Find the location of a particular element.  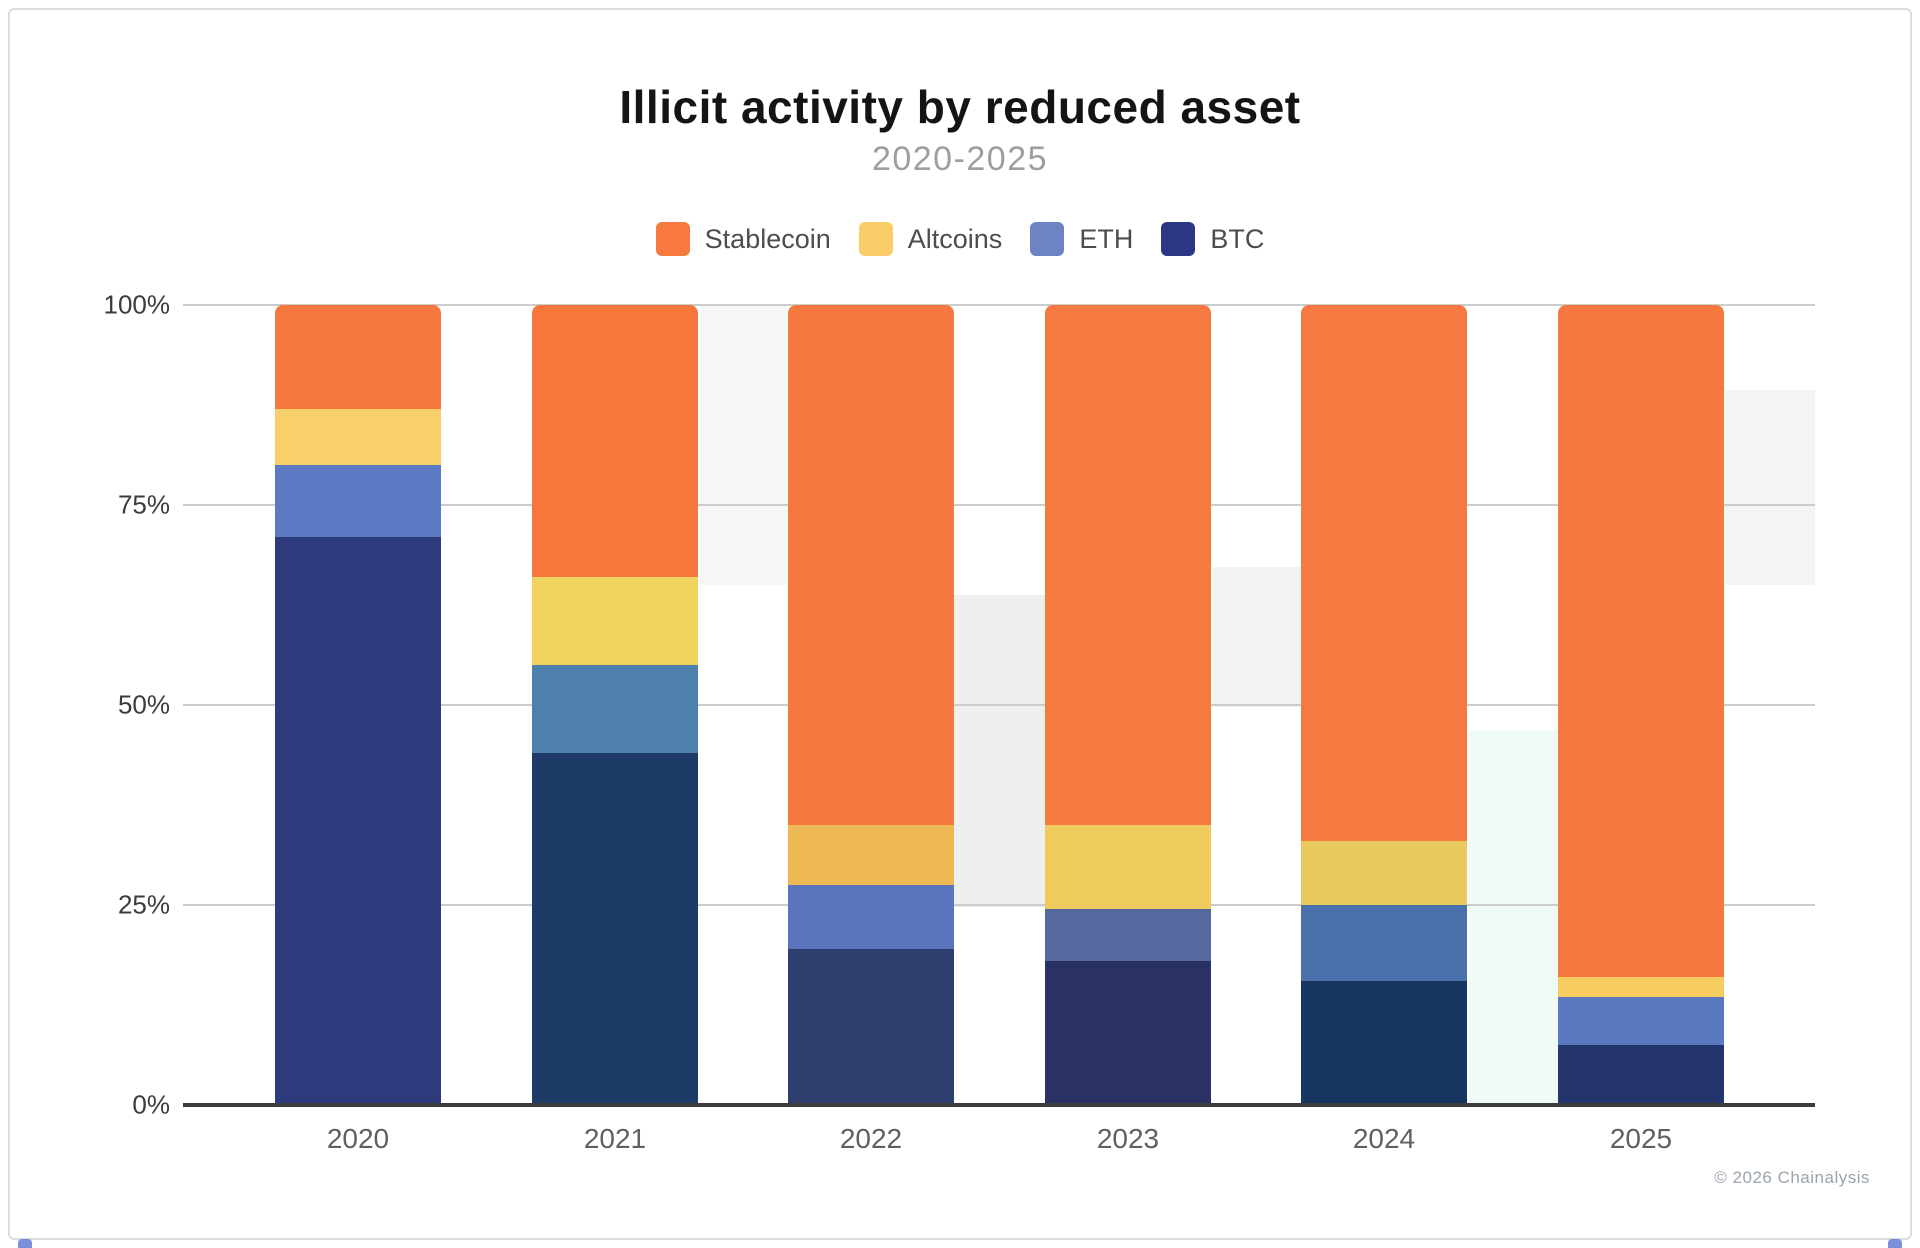

legend-item-stablecoin: Stablecoin is located at coordinates (743, 239).